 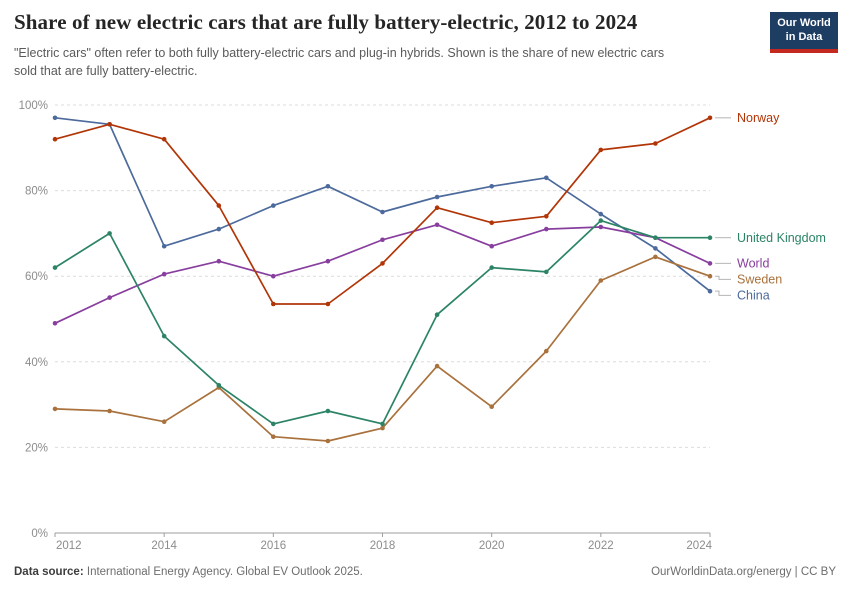 I want to click on owid-logo-line1: Our World, so click(x=804, y=22).